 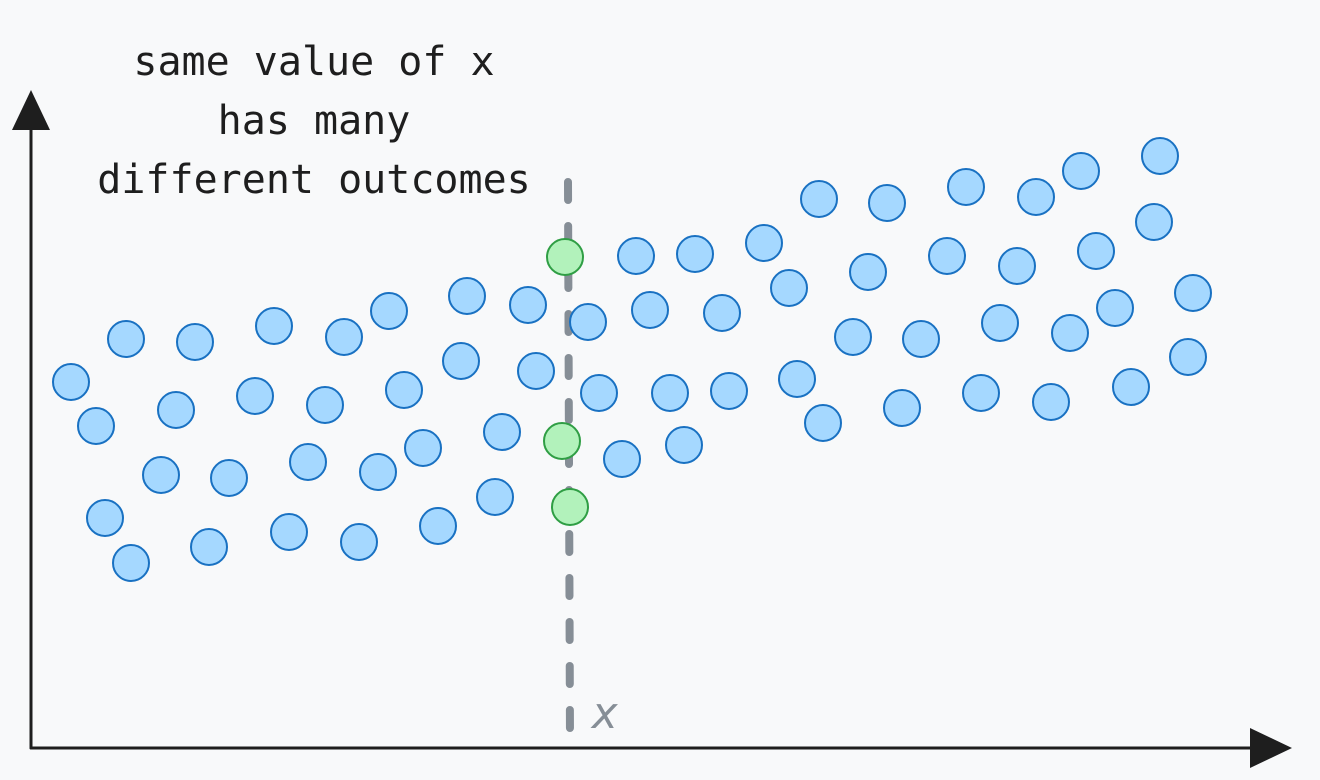 I want to click on annotation-line-1: same value of x, so click(x=313, y=62).